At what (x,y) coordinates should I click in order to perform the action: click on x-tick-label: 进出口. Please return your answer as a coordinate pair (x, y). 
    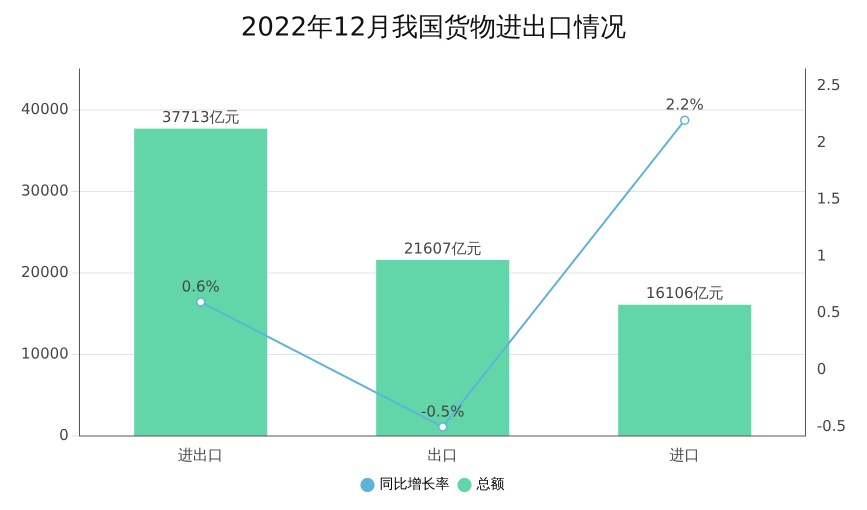
    Looking at the image, I should click on (201, 455).